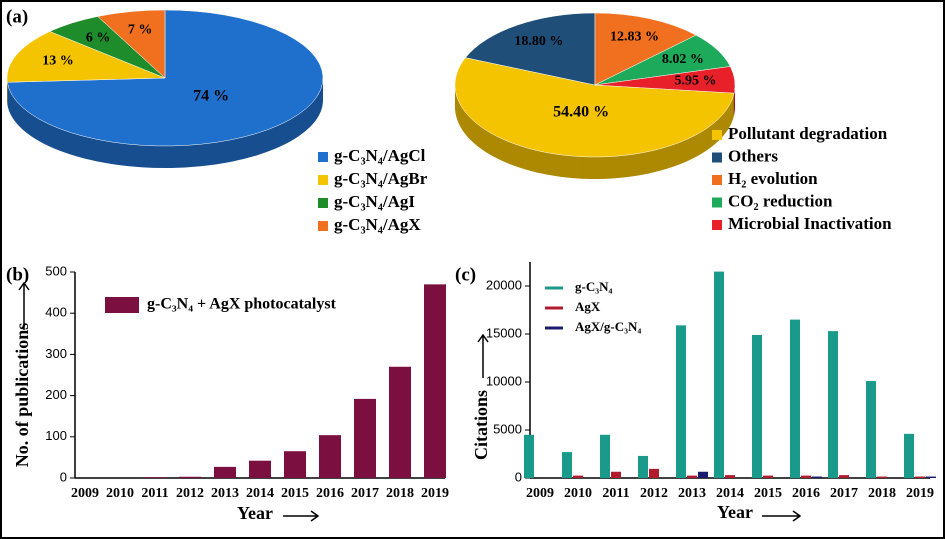 Image resolution: width=945 pixels, height=539 pixels. Describe the element at coordinates (504, 332) in the screenshot. I see `y-tick-label: 15000` at that location.